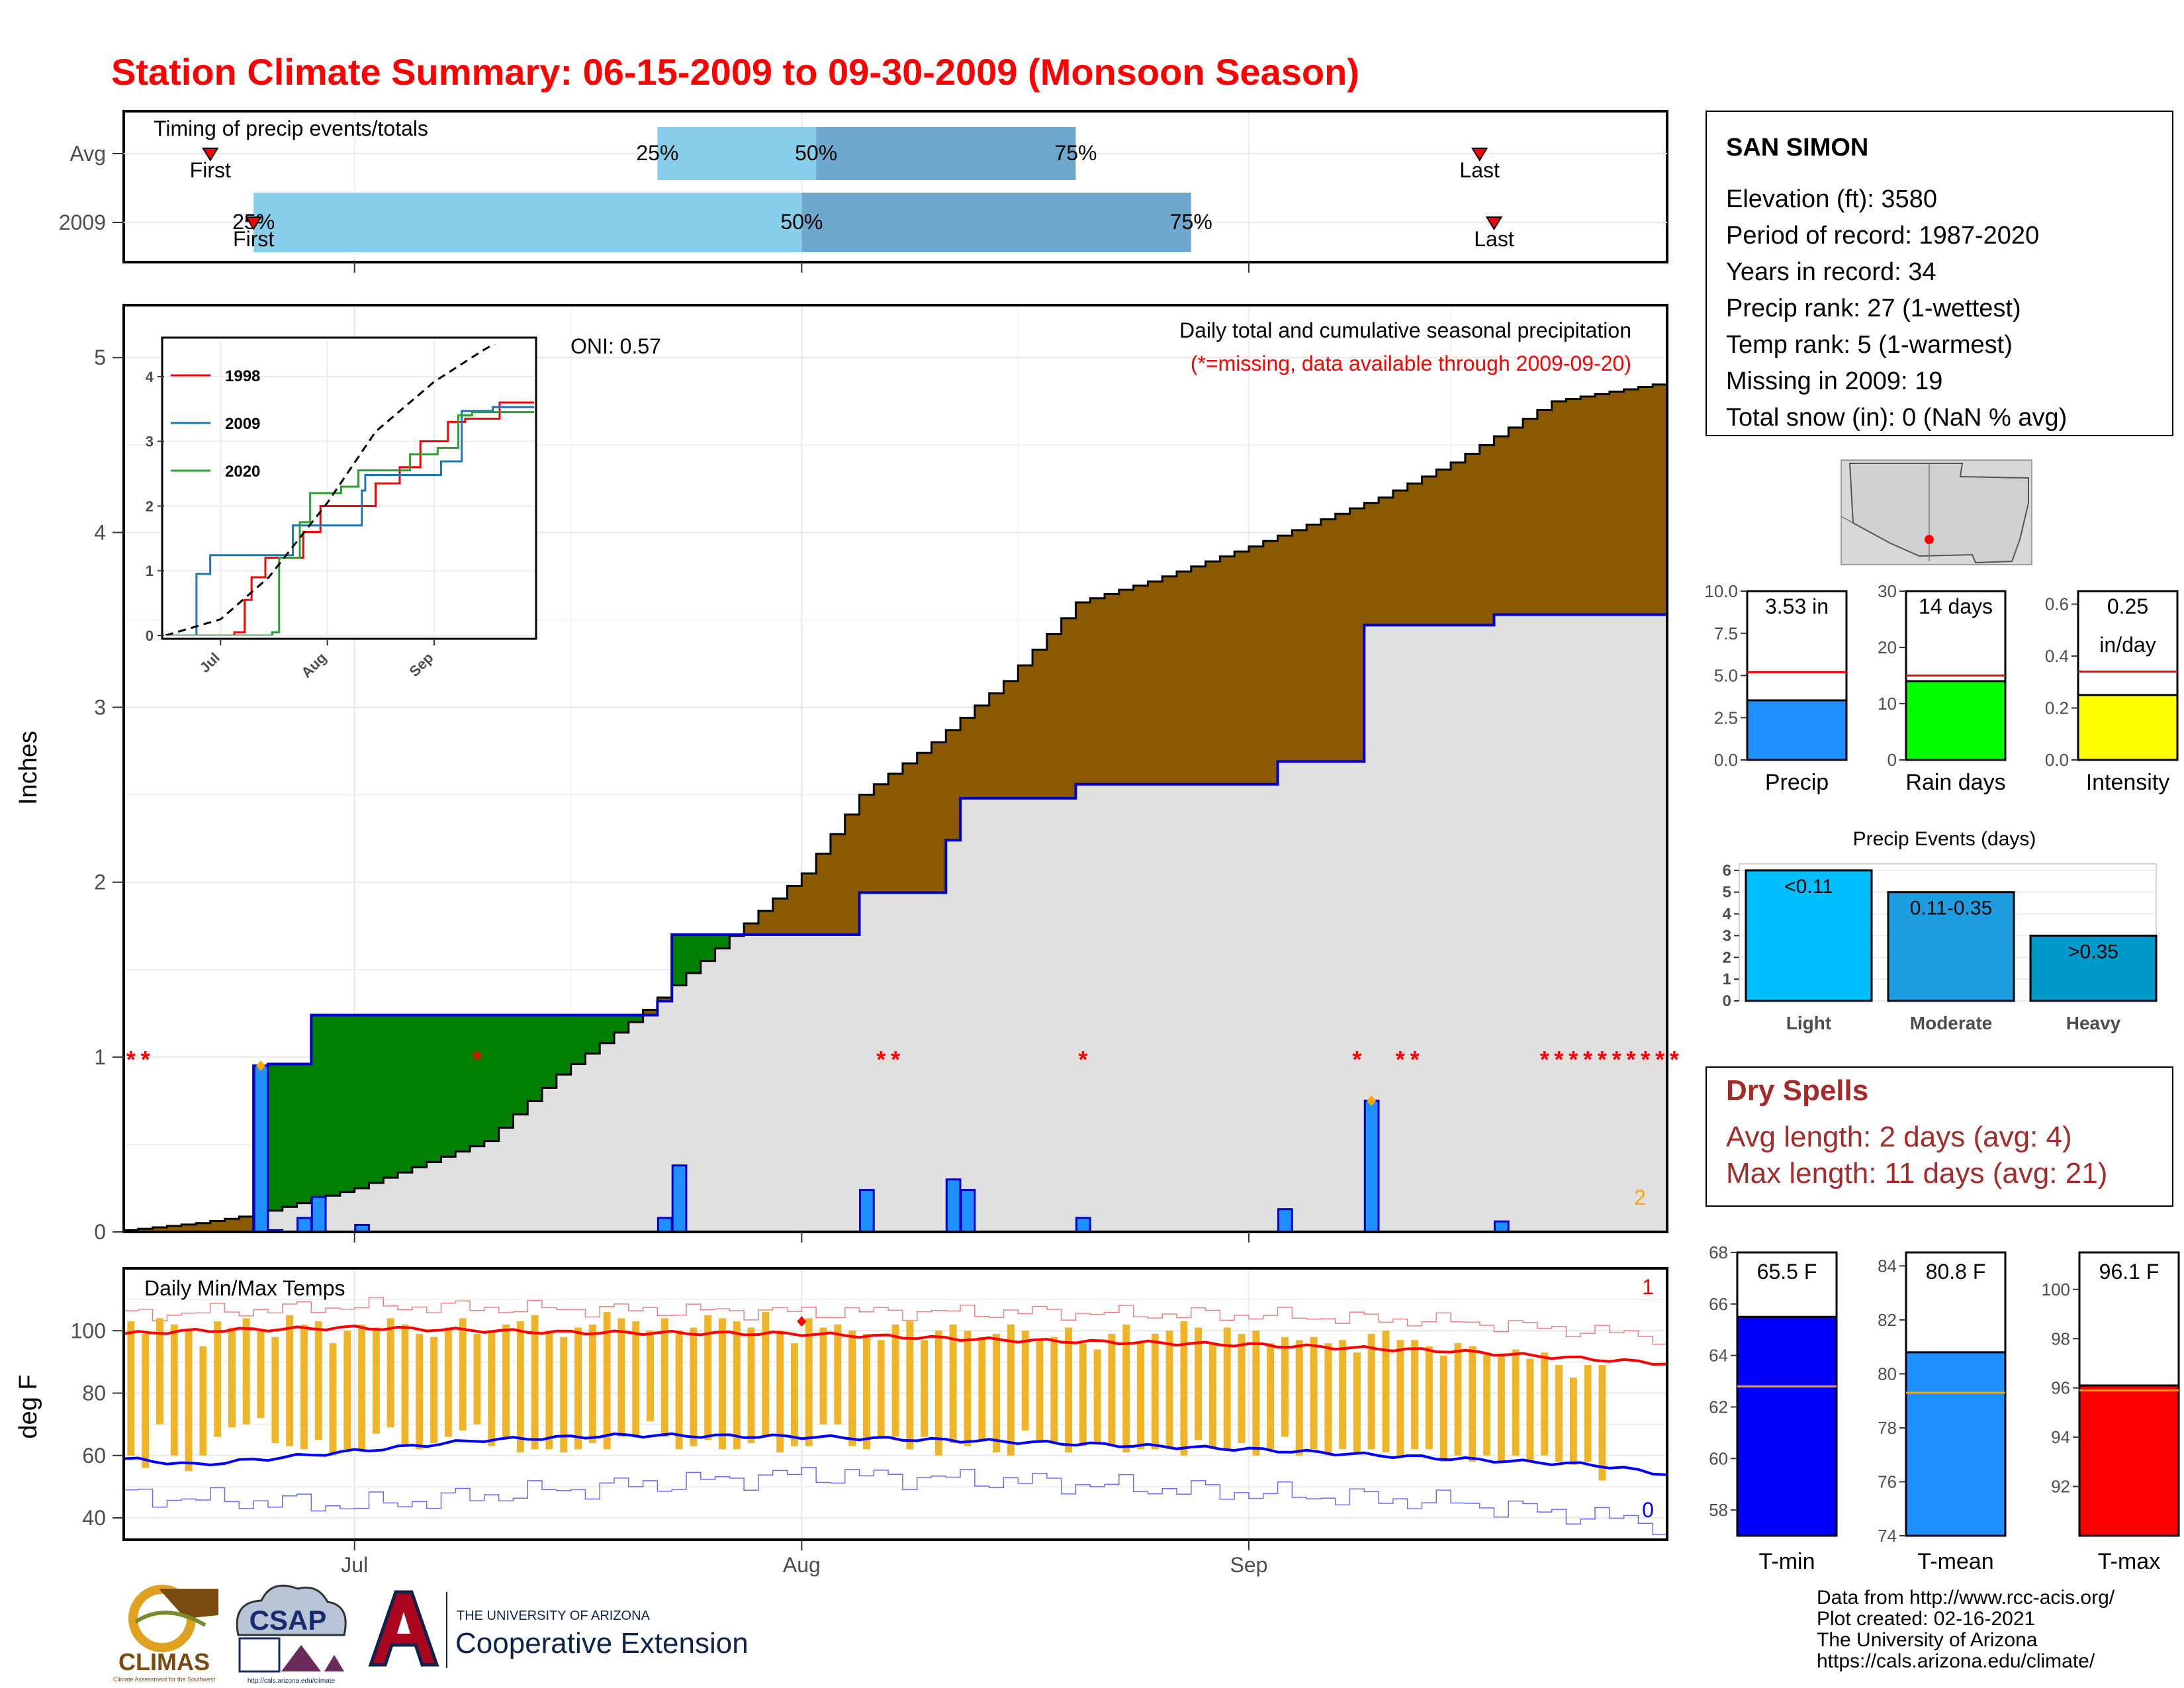 The height and width of the screenshot is (1688, 2184). Describe the element at coordinates (288, 1620) in the screenshot. I see `csap-wordmark: CSAP` at that location.